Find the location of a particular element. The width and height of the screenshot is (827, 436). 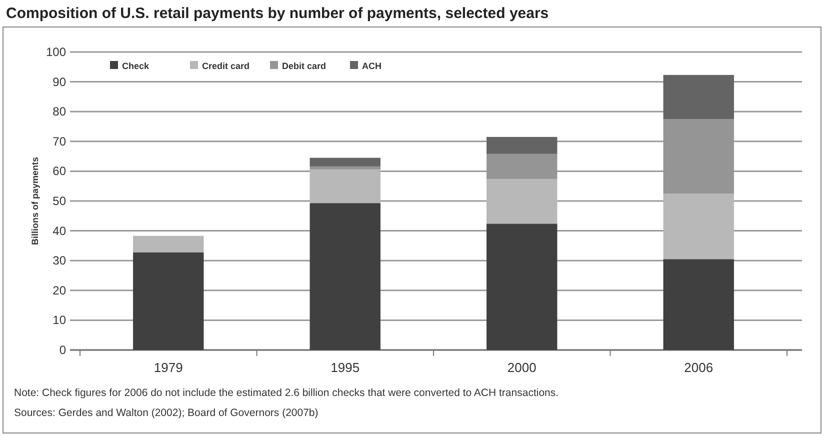

x-tick-label: 1995 is located at coordinates (345, 367).